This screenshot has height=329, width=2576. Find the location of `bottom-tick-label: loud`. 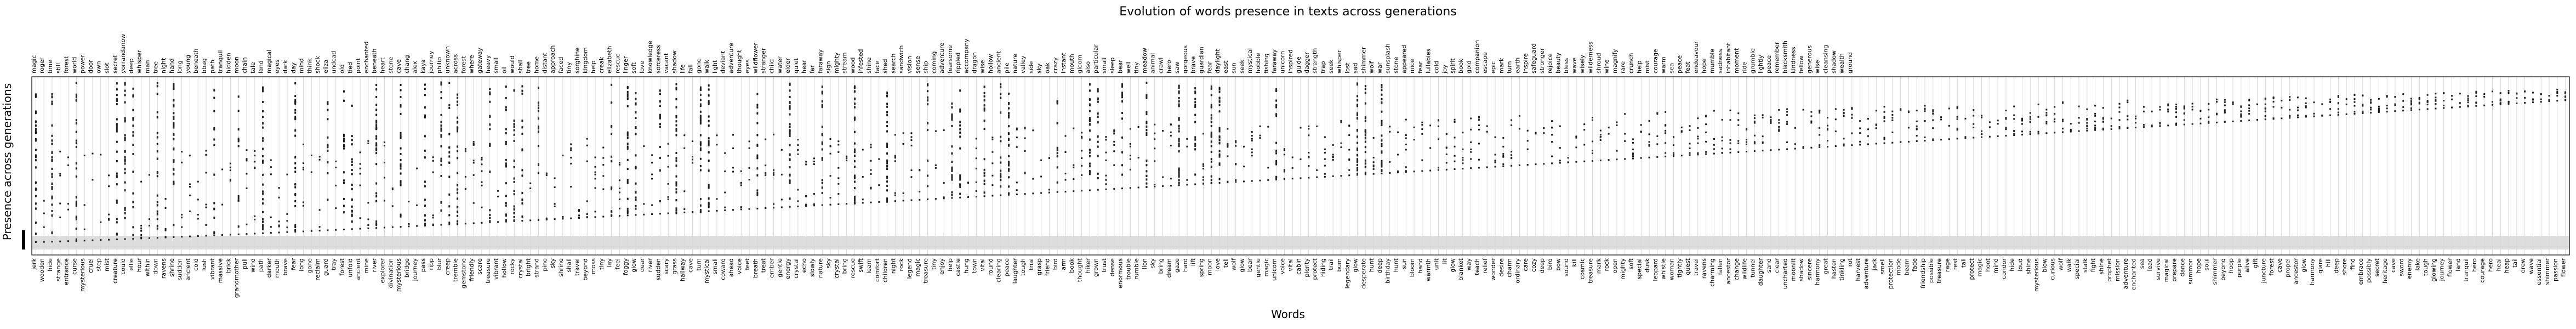

bottom-tick-label: loud is located at coordinates (2020, 264).